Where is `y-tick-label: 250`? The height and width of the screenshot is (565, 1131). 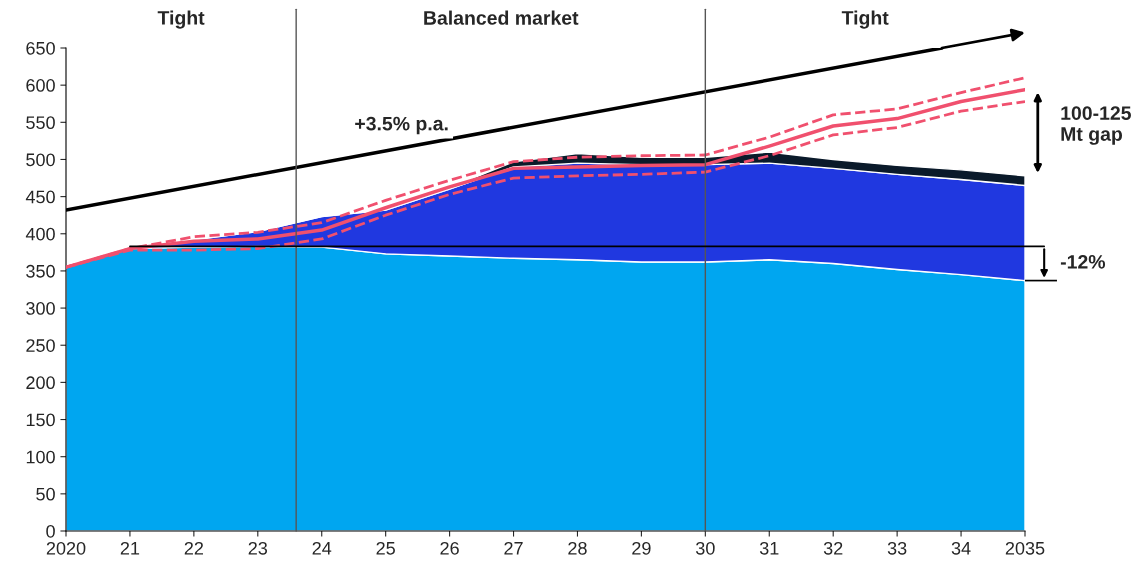 y-tick-label: 250 is located at coordinates (40, 345).